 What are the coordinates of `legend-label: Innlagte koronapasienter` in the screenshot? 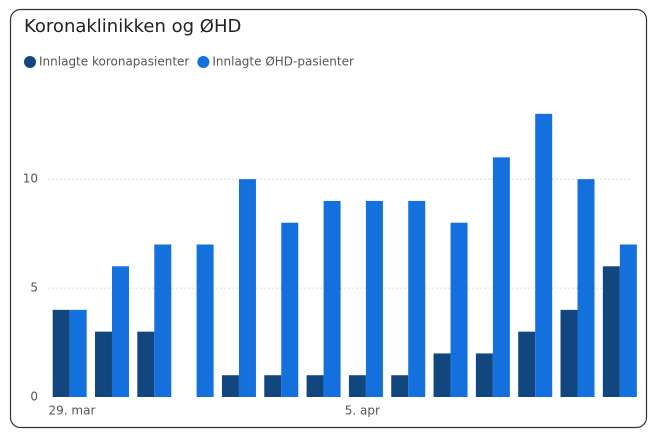 It's located at (114, 62).